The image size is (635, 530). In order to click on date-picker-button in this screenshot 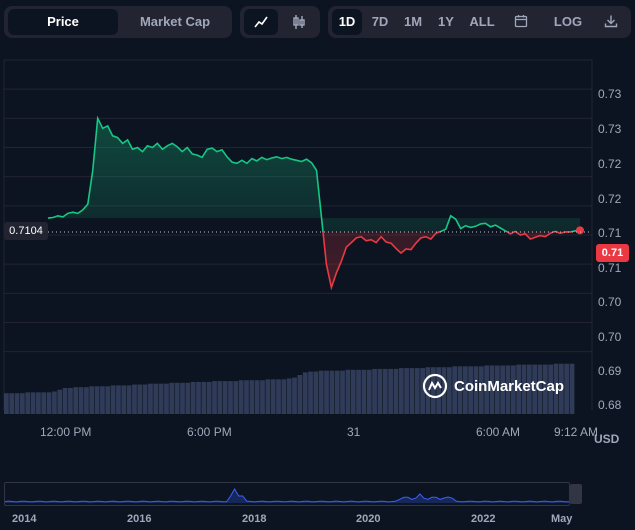, I will do `click(521, 22)`.